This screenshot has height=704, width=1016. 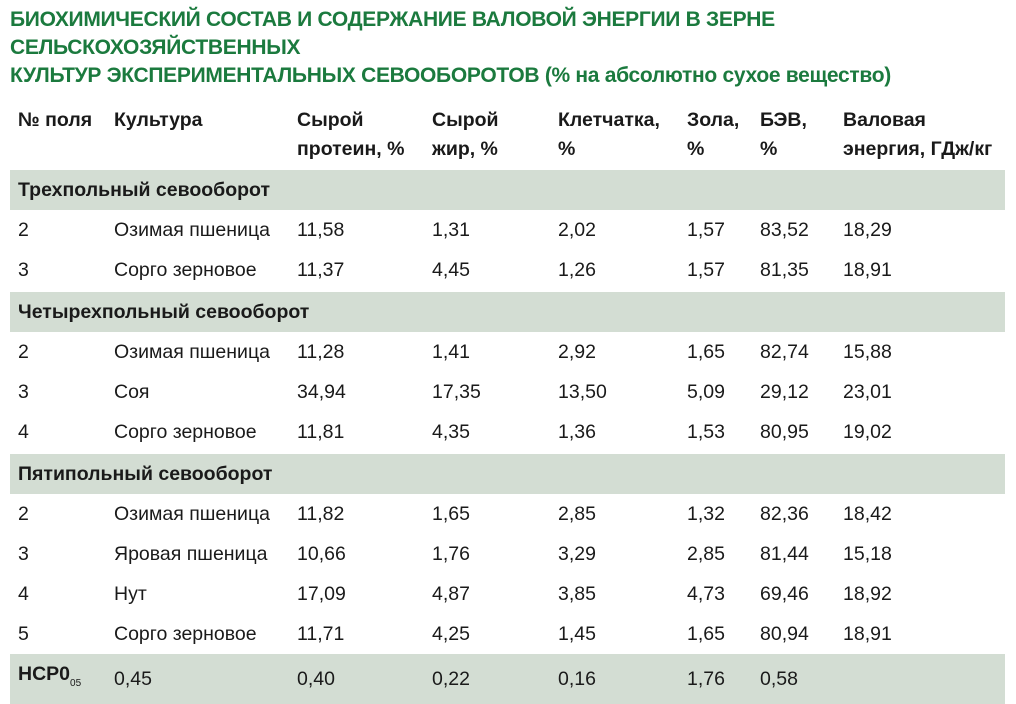 What do you see at coordinates (577, 594) in the screenshot?
I see `table-cell: 3,85` at bounding box center [577, 594].